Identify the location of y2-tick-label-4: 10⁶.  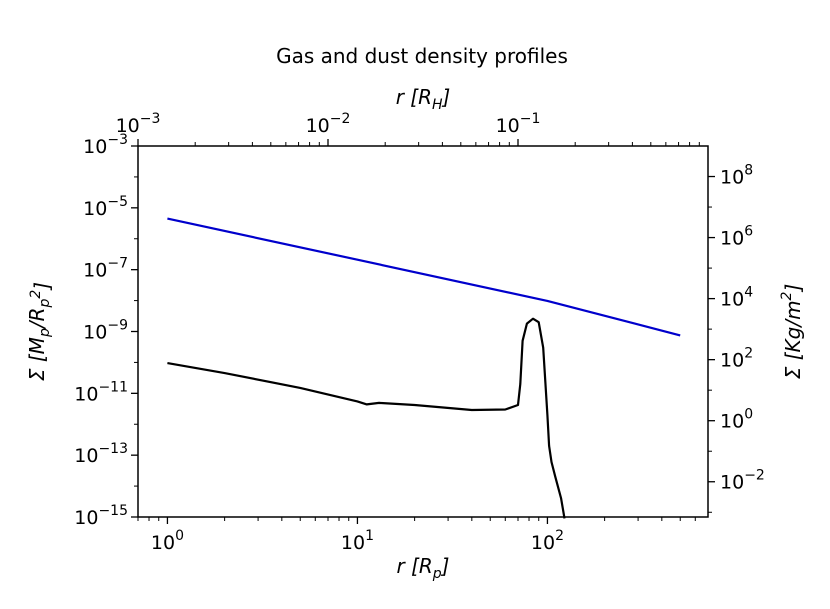
(736, 237).